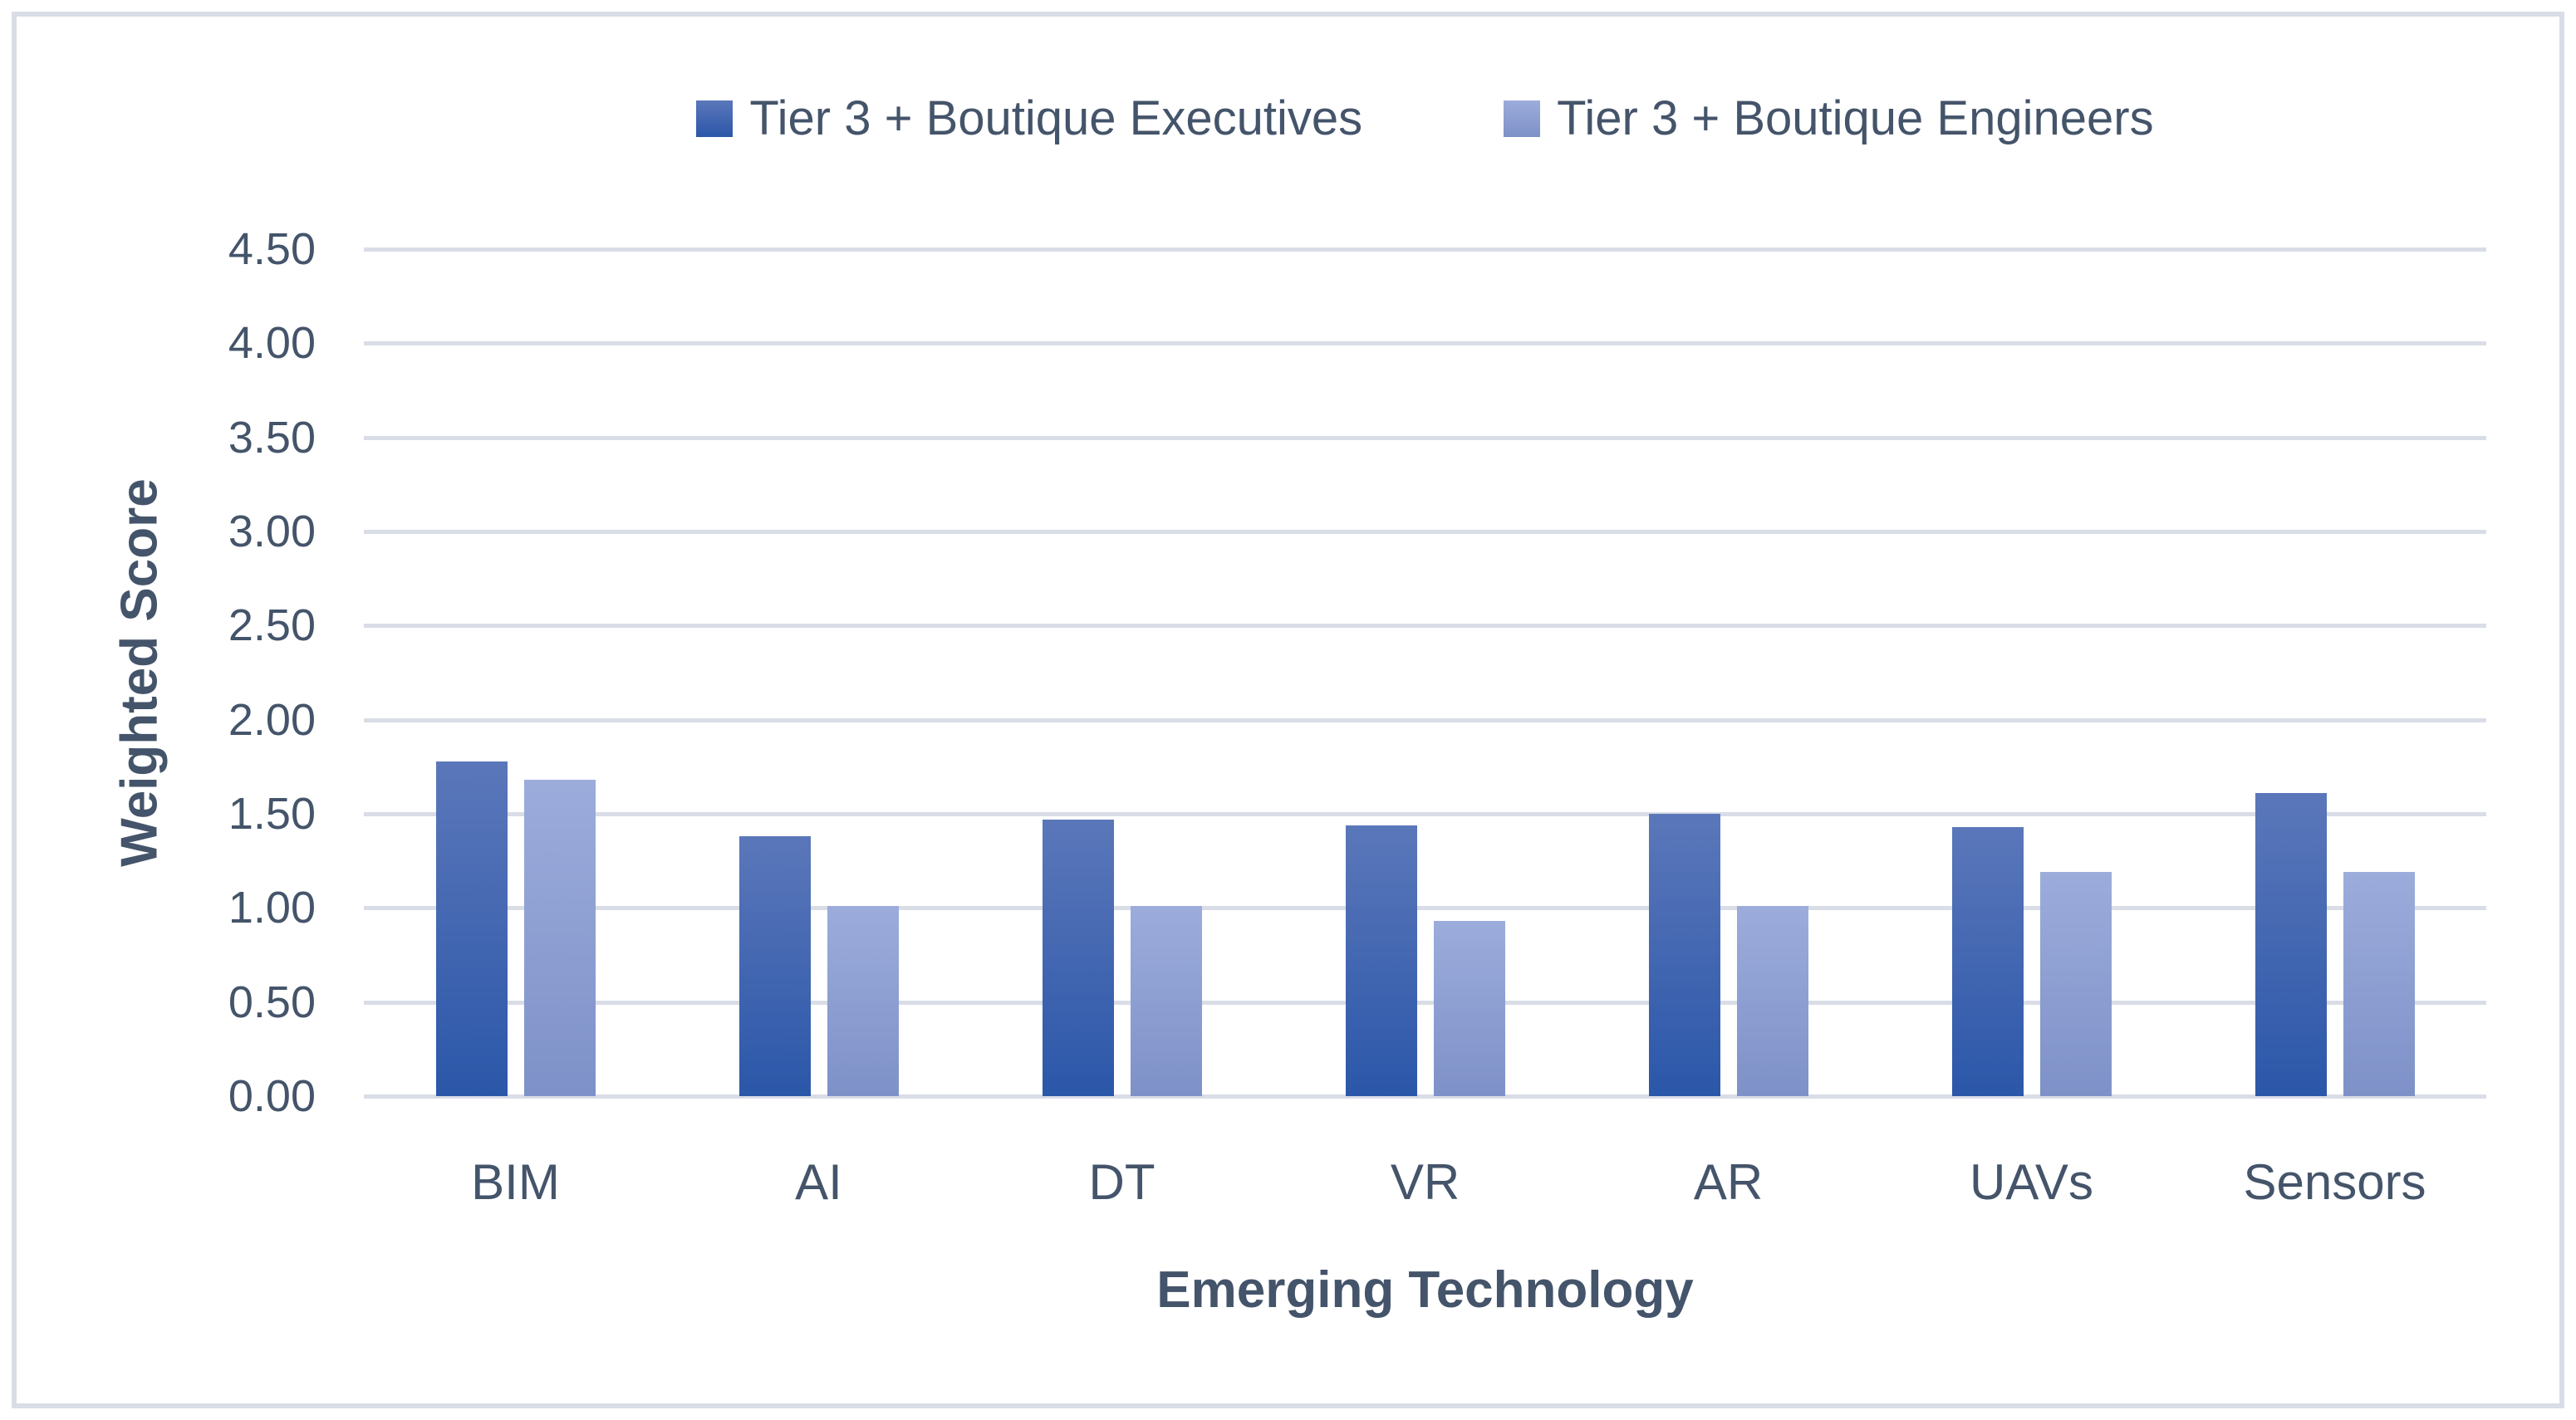 The image size is (2576, 1420). Describe the element at coordinates (272, 343) in the screenshot. I see `y-tick-label: 4.00` at that location.